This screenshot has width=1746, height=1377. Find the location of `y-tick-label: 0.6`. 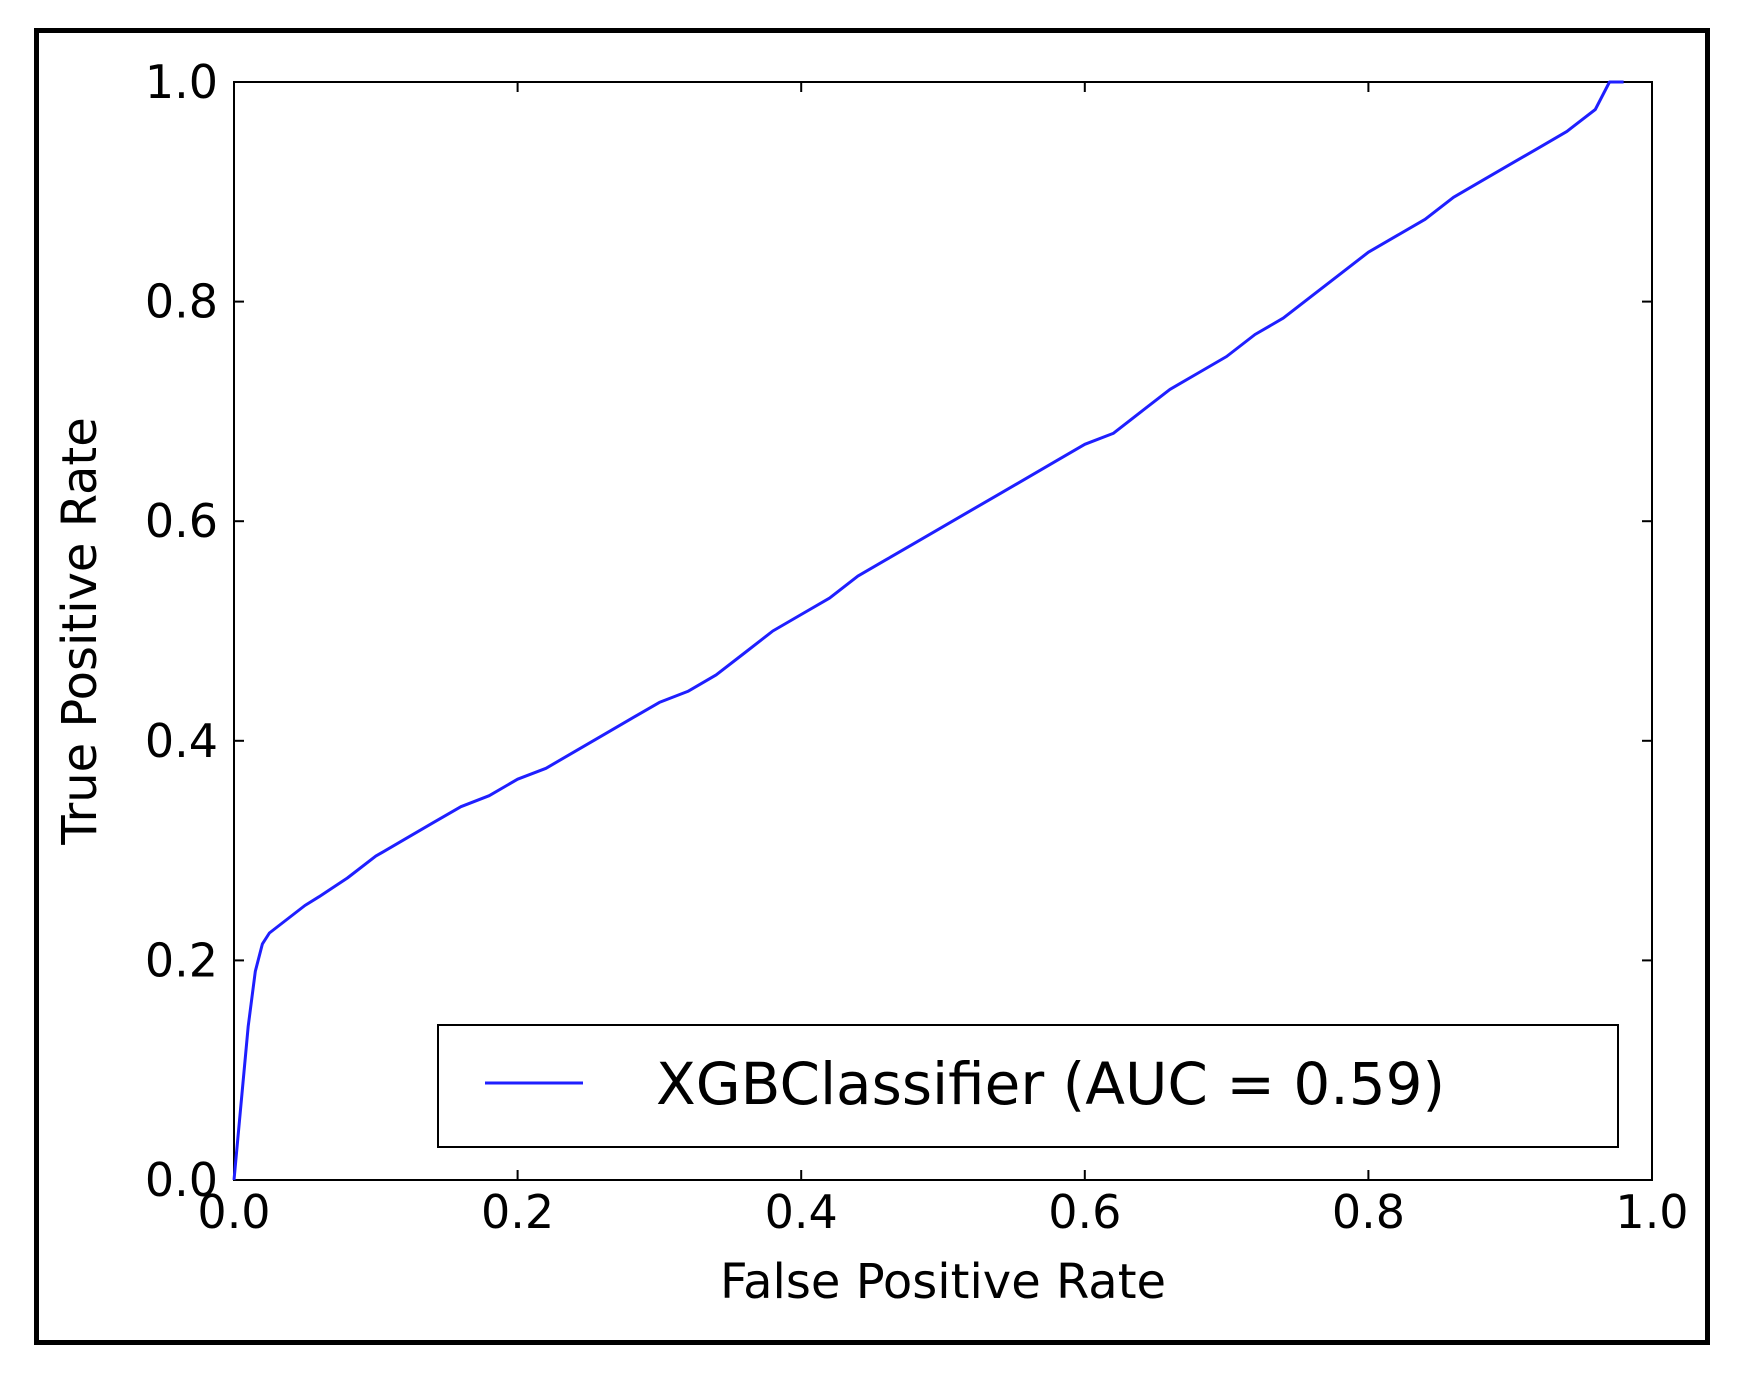

y-tick-label: 0.6 is located at coordinates (181, 521).